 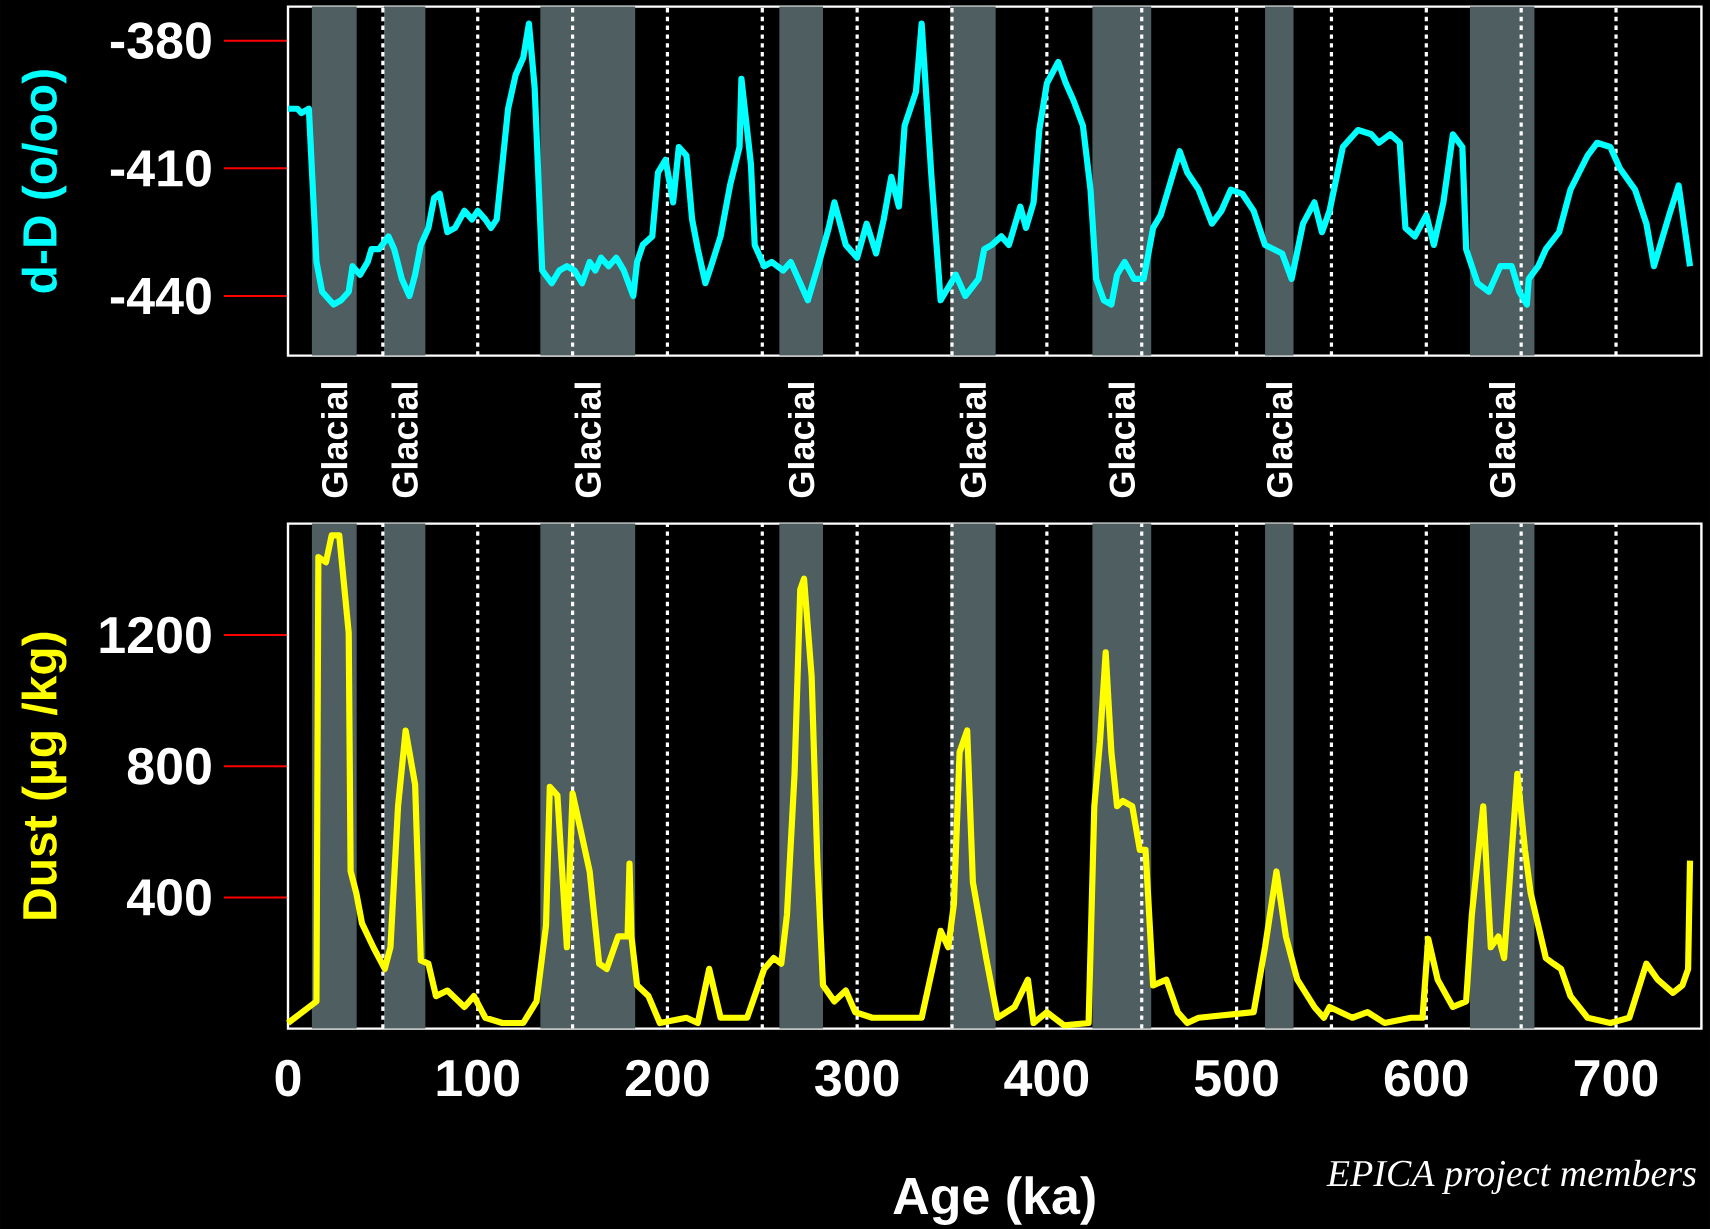 What do you see at coordinates (1426, 1078) in the screenshot?
I see `x-tick-label: 600` at bounding box center [1426, 1078].